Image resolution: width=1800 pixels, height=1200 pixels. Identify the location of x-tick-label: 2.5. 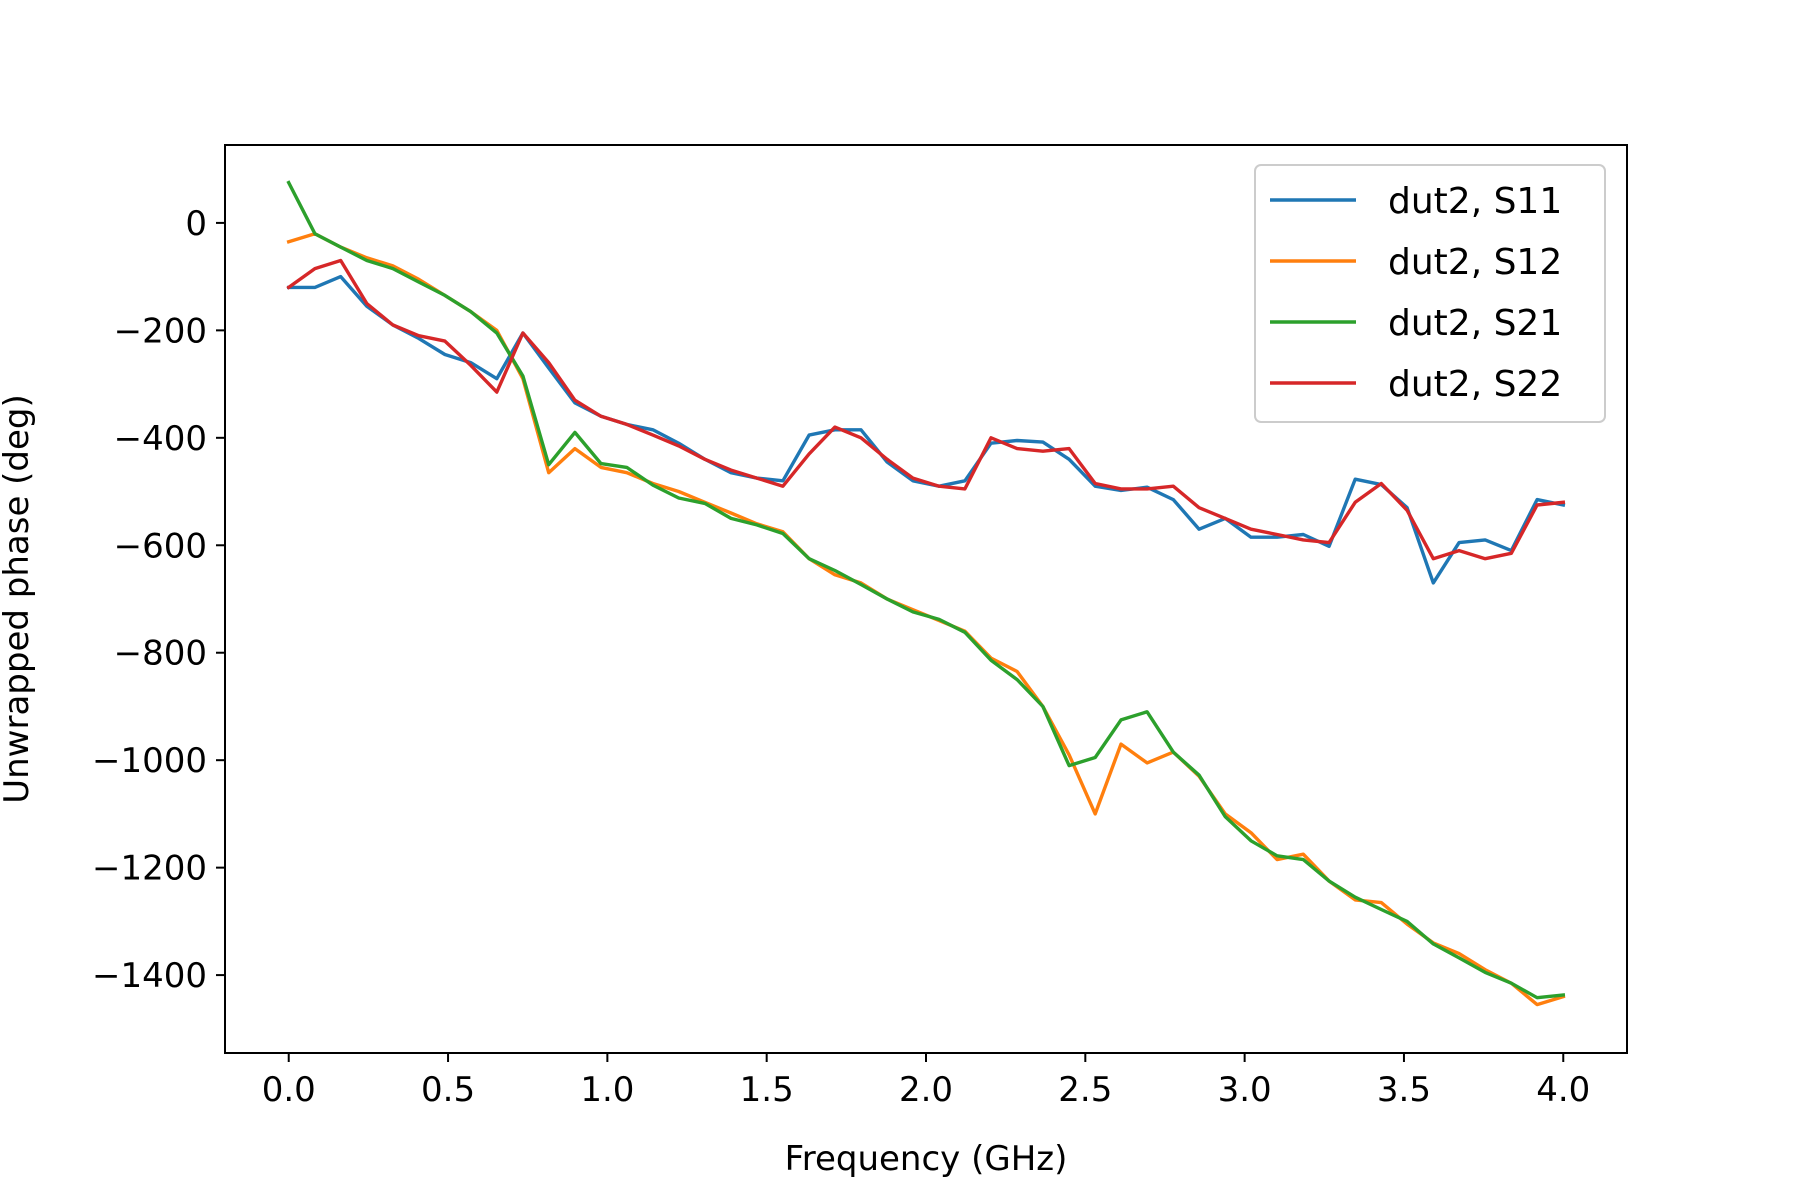
(1085, 1090).